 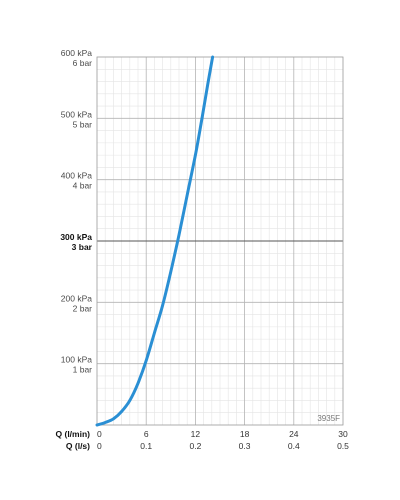 What do you see at coordinates (99, 446) in the screenshot?
I see `x-tick-label-ls: 0` at bounding box center [99, 446].